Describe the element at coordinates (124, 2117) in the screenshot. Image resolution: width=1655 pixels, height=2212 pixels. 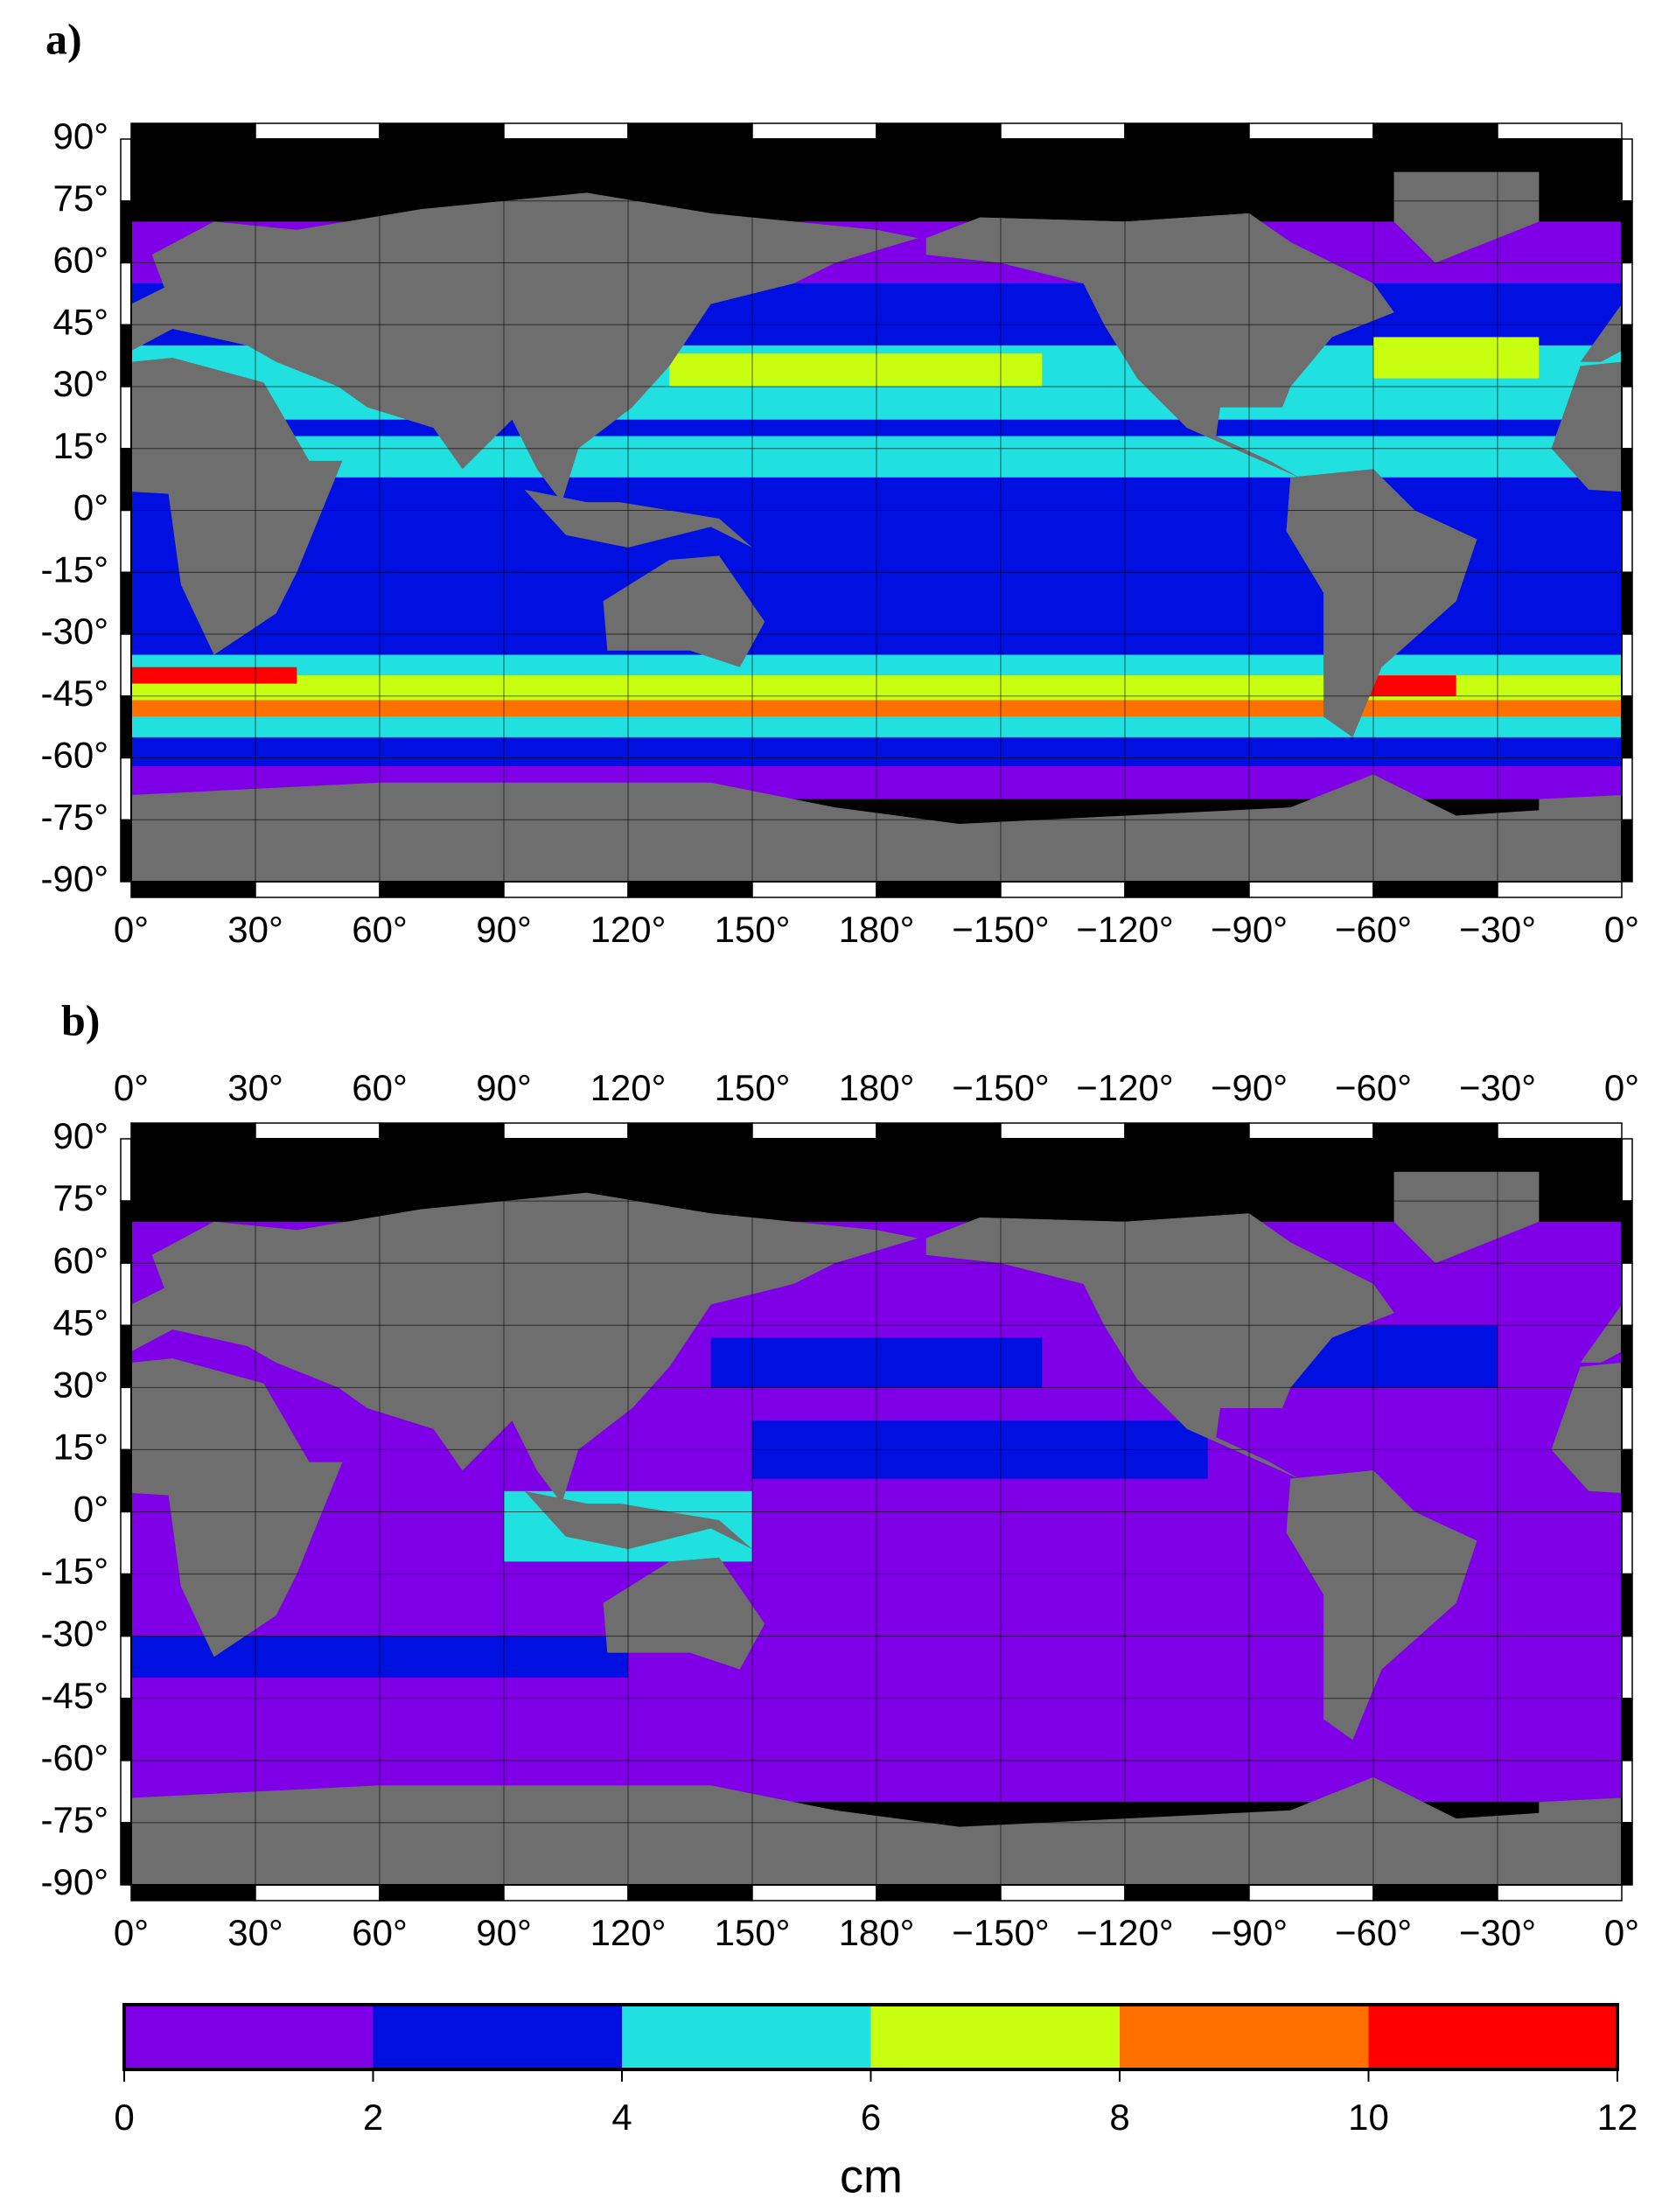
I see `colorbar-tick-label: 0` at that location.